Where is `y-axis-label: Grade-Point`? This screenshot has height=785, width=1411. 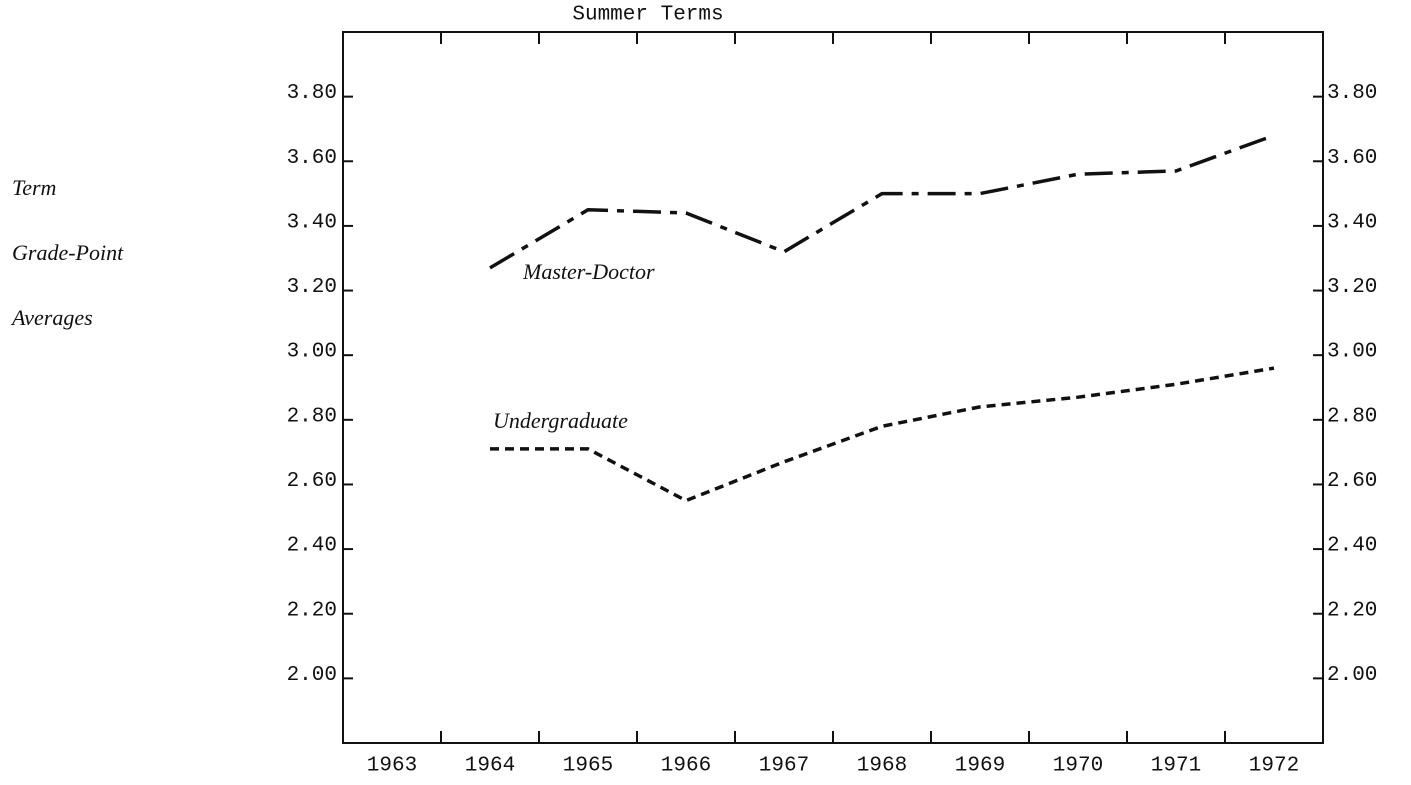
y-axis-label: Grade-Point is located at coordinates (68, 252).